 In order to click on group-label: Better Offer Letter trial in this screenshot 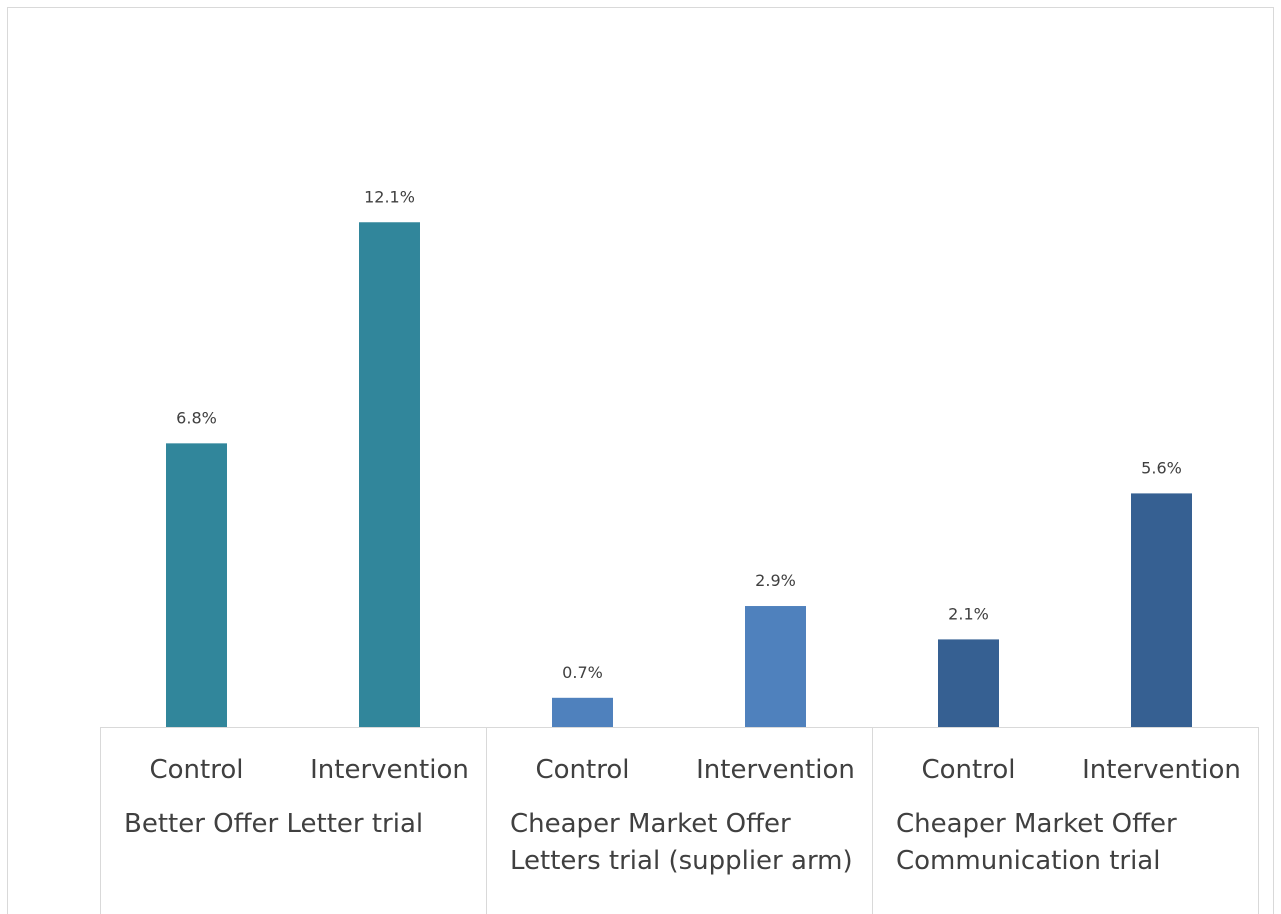, I will do `click(274, 824)`.